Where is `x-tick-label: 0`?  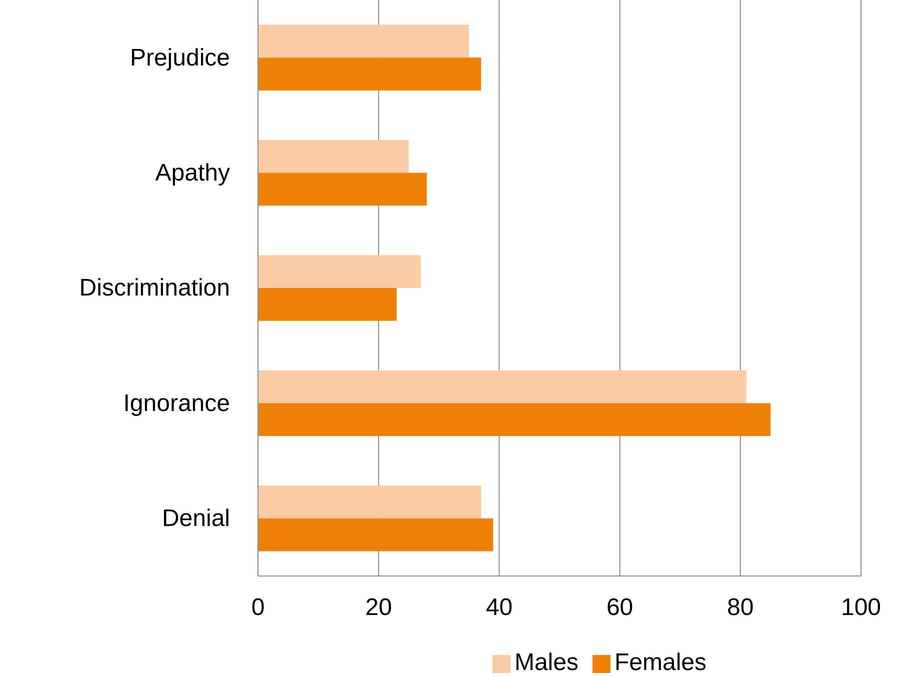
x-tick-label: 0 is located at coordinates (258, 608).